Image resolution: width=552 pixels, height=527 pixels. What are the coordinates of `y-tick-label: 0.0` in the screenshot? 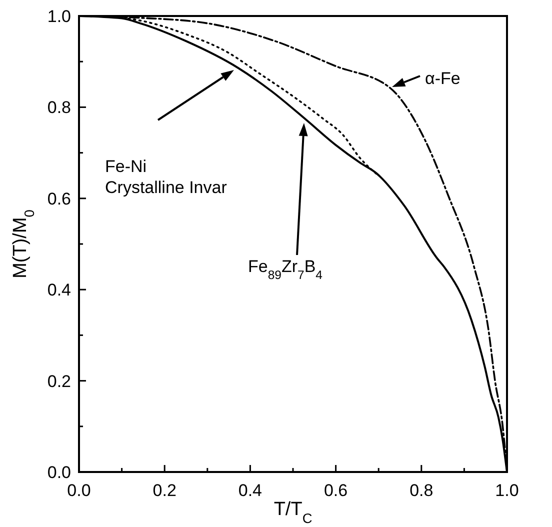 It's located at (59, 472).